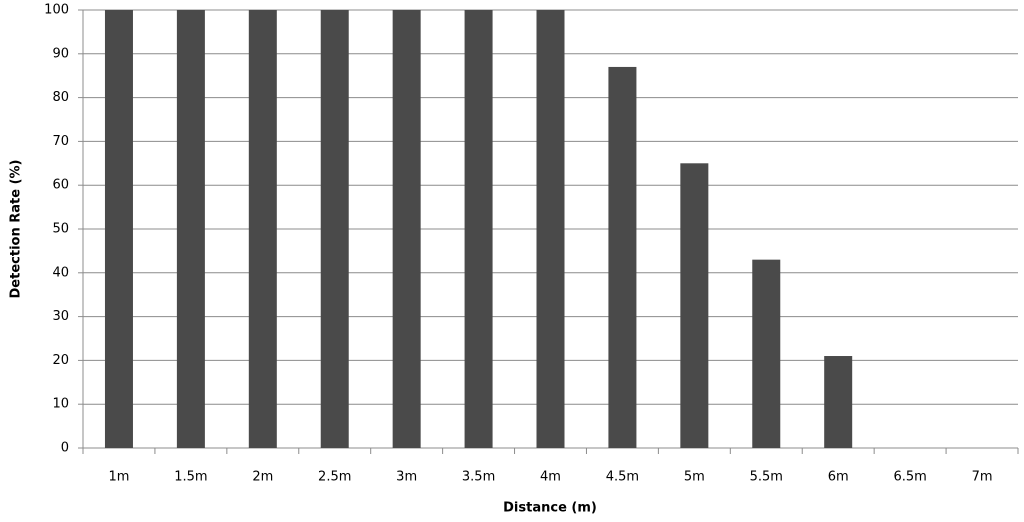 The height and width of the screenshot is (522, 1024). I want to click on y-tick-label: 50, so click(60, 229).